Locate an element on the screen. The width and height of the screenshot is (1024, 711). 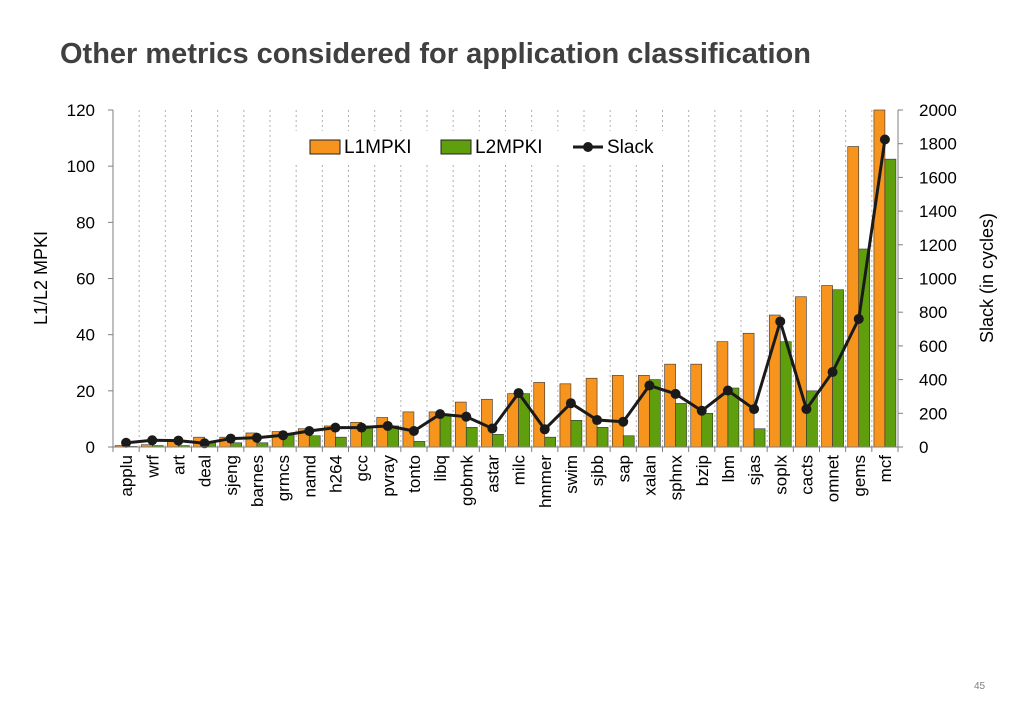
legend-swatch-l1mpki is located at coordinates (325, 147).